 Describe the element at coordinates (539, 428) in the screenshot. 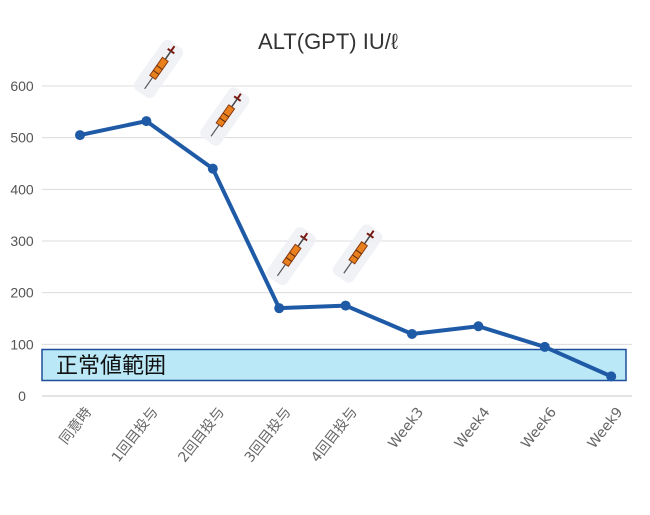

I see `x-tick-label: Week6` at that location.